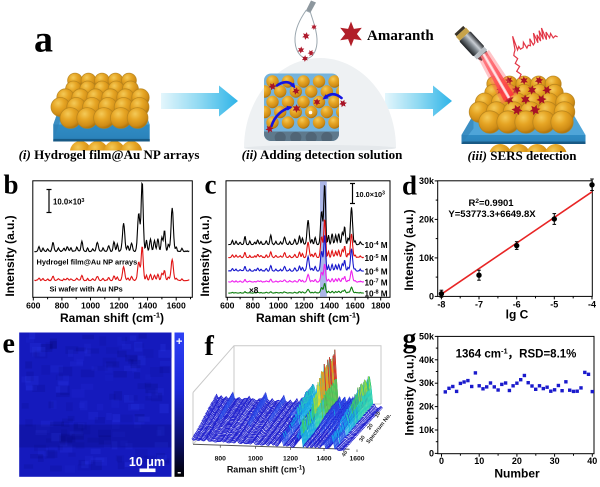  What do you see at coordinates (592, 305) in the screenshot?
I see `svg-text: -4` at bounding box center [592, 305].